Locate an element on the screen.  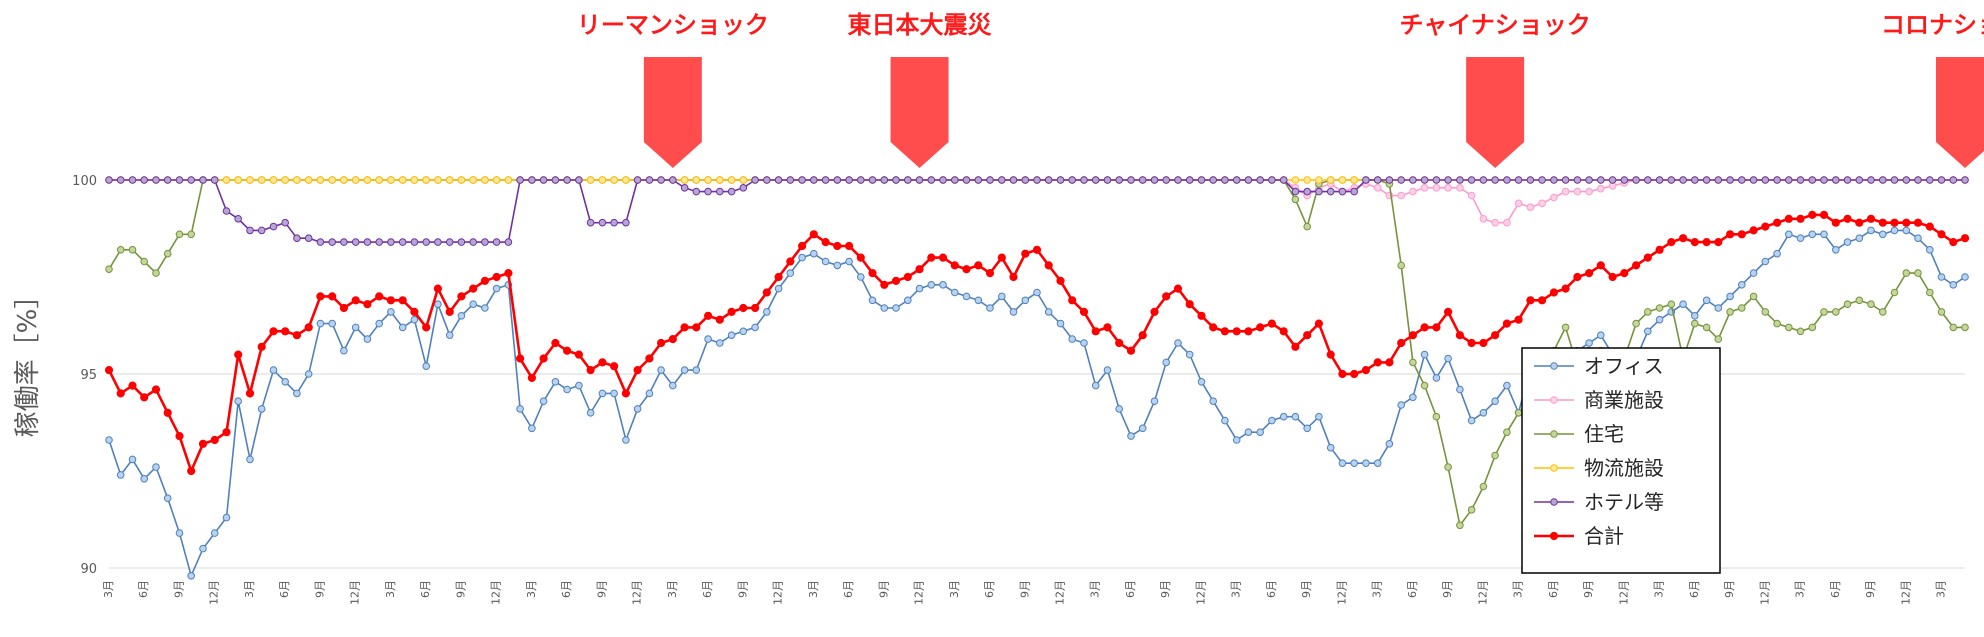
x-tick-label: 12月 is located at coordinates (778, 592).